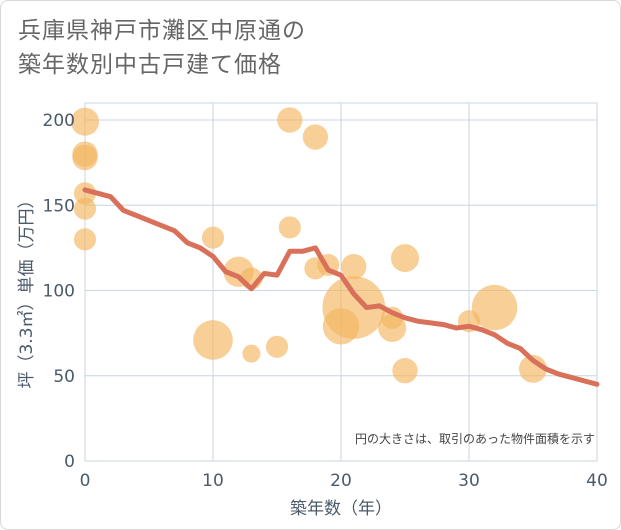 The image size is (621, 530). Describe the element at coordinates (85, 481) in the screenshot. I see `x-tick-label: 0` at that location.